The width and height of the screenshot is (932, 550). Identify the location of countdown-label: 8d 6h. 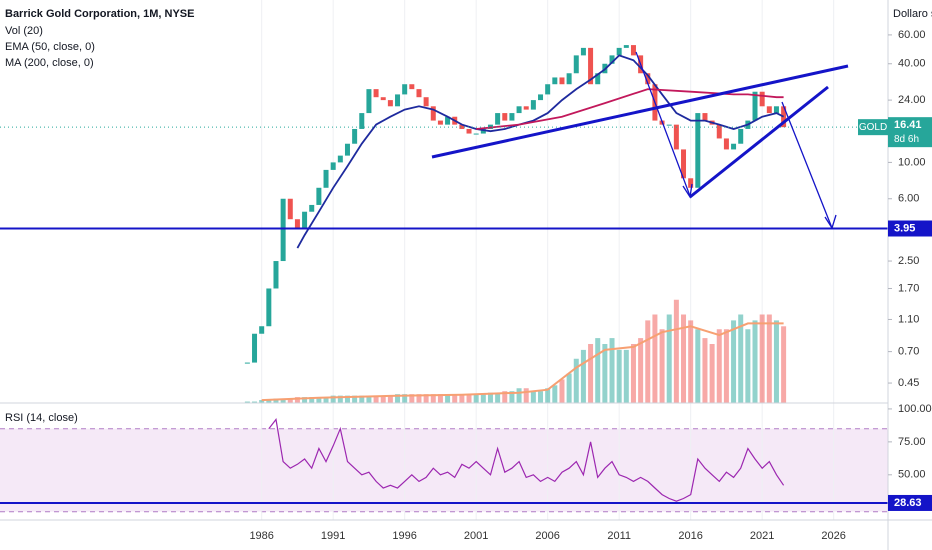
(906, 139).